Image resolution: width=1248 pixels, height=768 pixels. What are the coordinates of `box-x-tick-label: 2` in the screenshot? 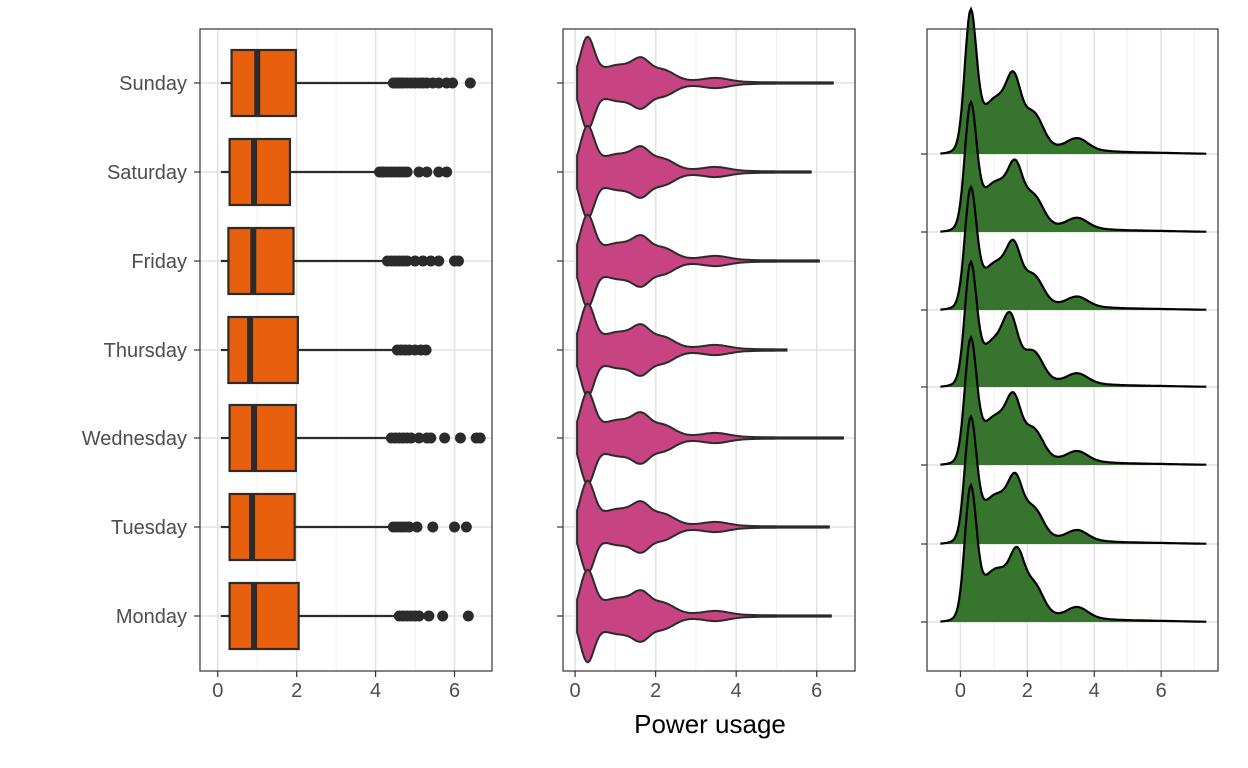 It's located at (296, 691).